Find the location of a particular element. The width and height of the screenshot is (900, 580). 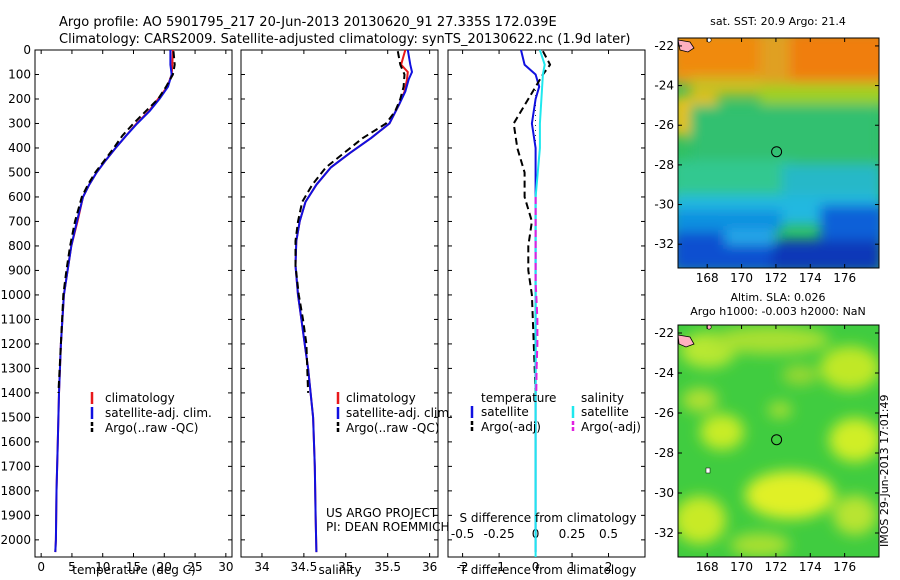

y-tick-label: 0 is located at coordinates (27, 50).